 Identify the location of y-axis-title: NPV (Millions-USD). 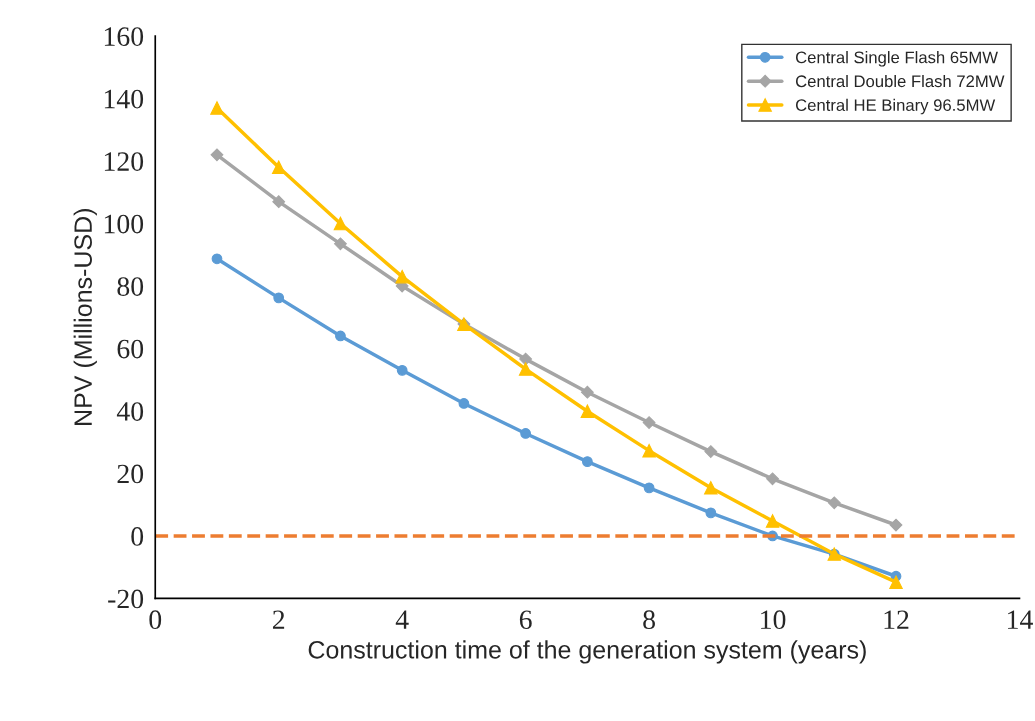
(85, 317).